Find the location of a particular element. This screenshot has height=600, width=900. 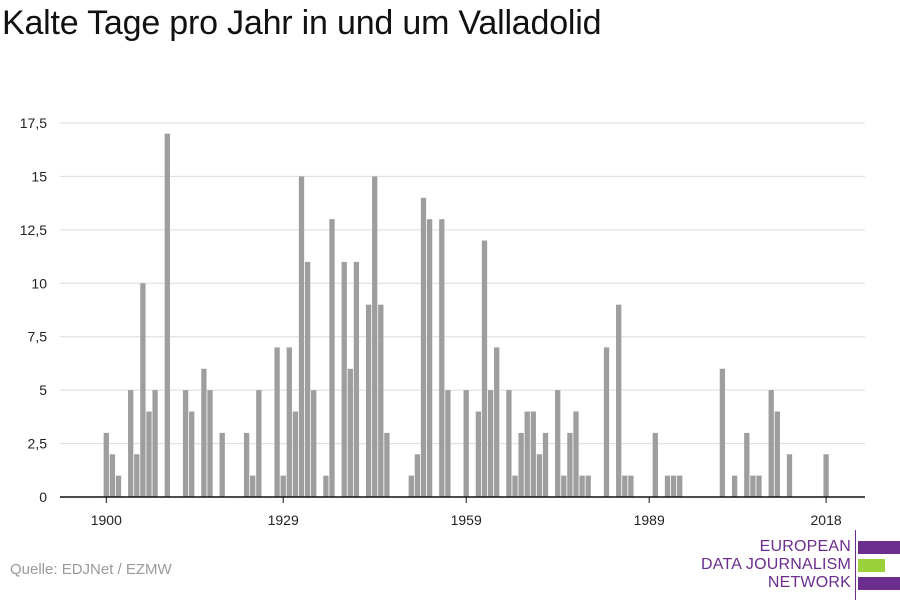

y-tick-label: 12,5 is located at coordinates (33, 230).